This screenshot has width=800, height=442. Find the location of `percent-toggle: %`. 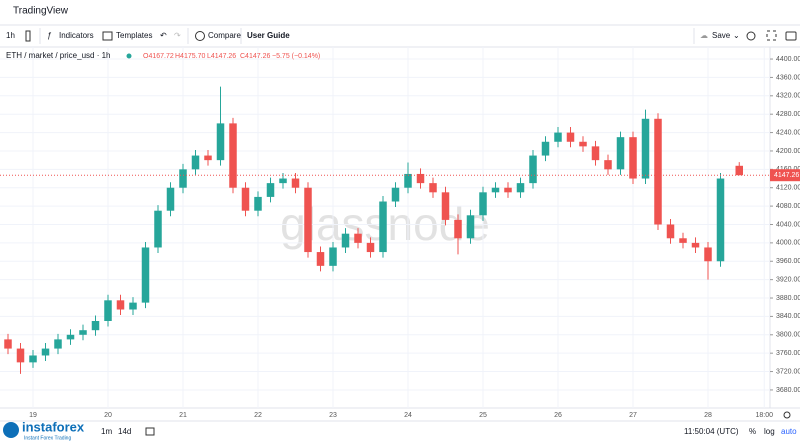

percent-toggle: % is located at coordinates (752, 431).